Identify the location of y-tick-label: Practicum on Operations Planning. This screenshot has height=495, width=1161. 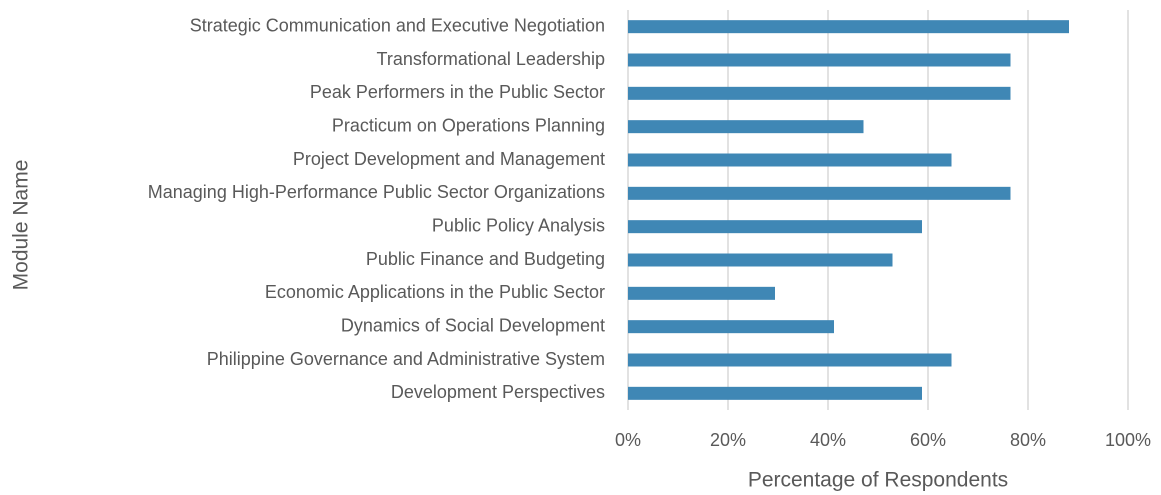
(468, 125).